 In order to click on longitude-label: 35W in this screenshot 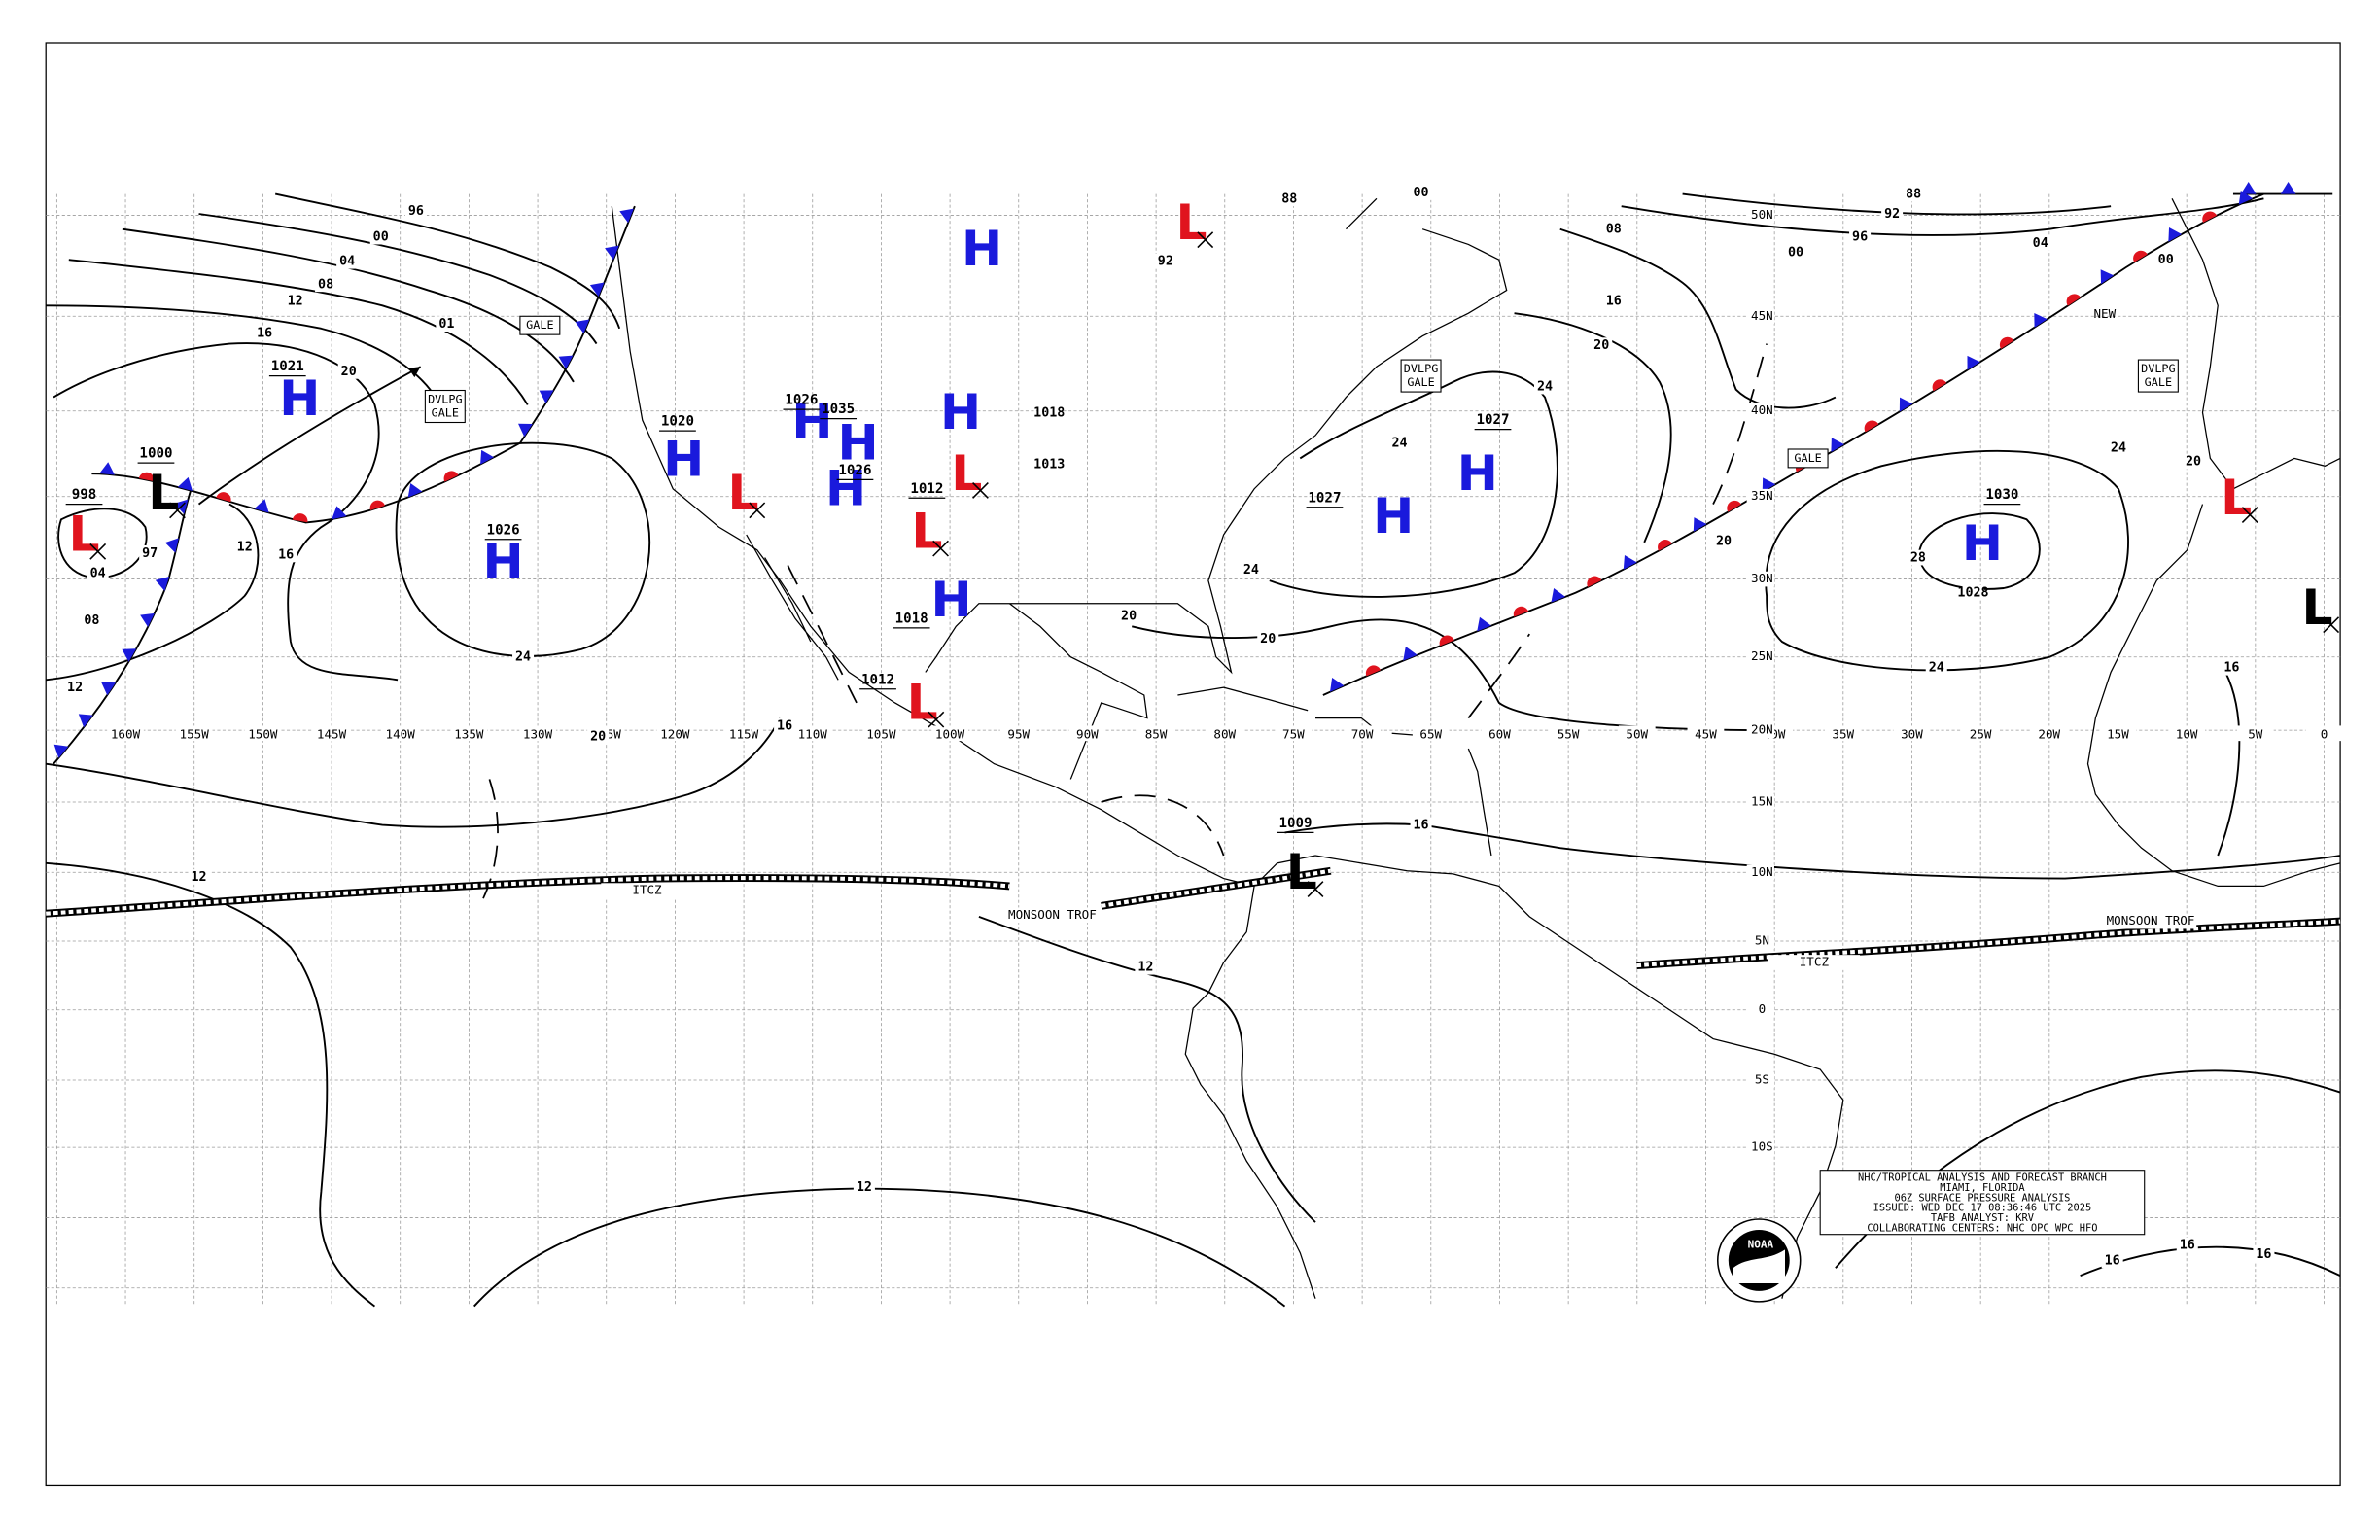, I will do `click(1843, 733)`.